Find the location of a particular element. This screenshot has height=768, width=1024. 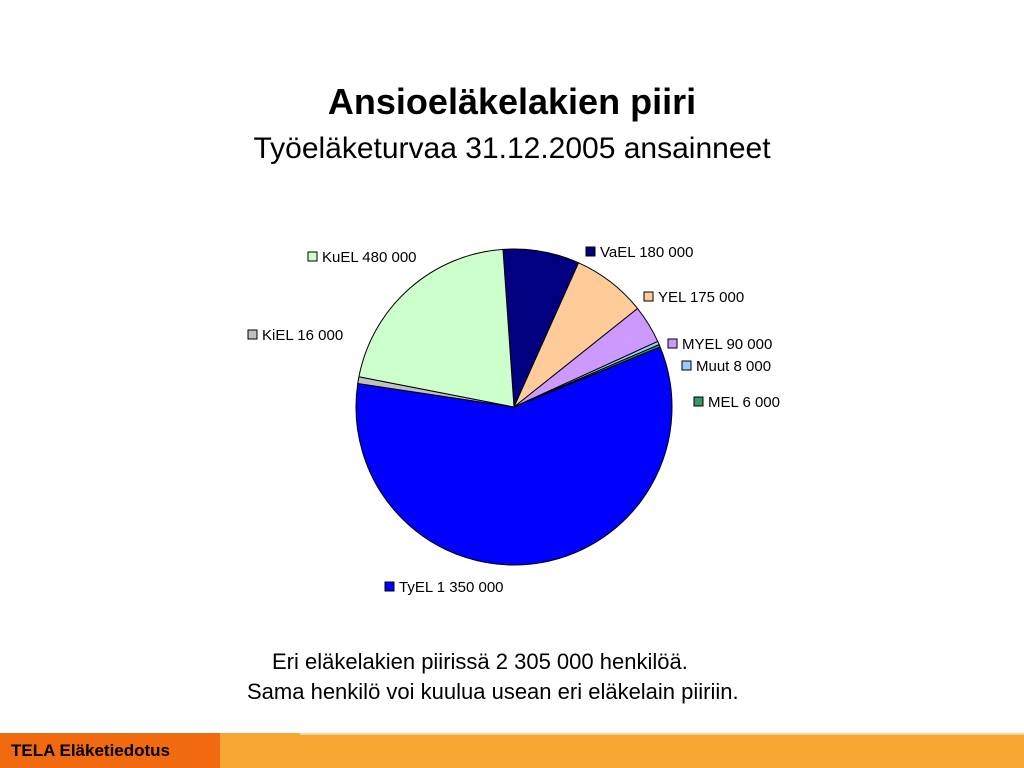

legend-item-myel: MYEL 90 000 is located at coordinates (719, 344).